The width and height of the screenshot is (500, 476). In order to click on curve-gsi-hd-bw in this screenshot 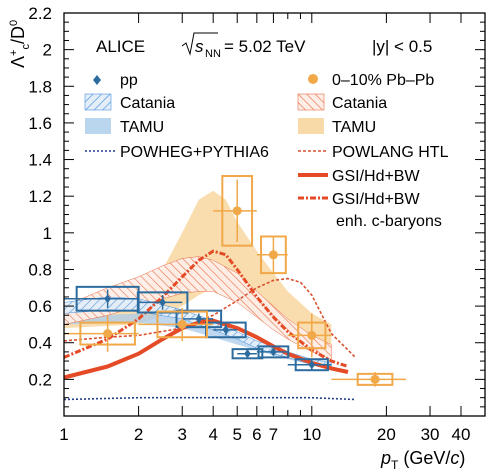, I will do `click(206, 349)`.